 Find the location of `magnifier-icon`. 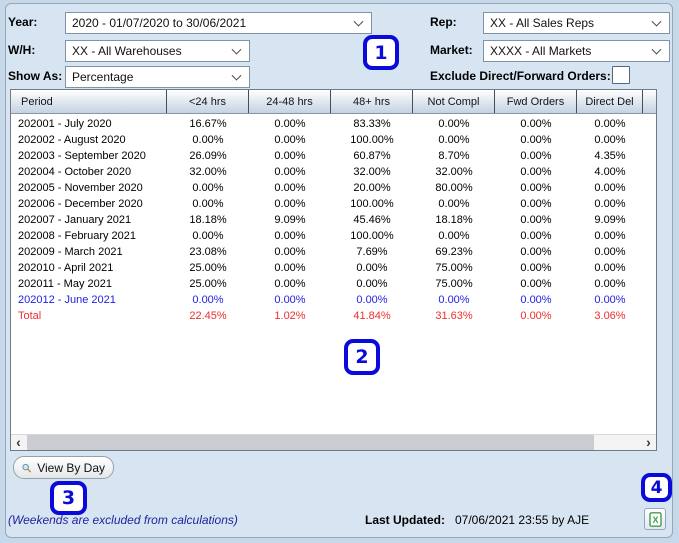

magnifier-icon is located at coordinates (26, 467).